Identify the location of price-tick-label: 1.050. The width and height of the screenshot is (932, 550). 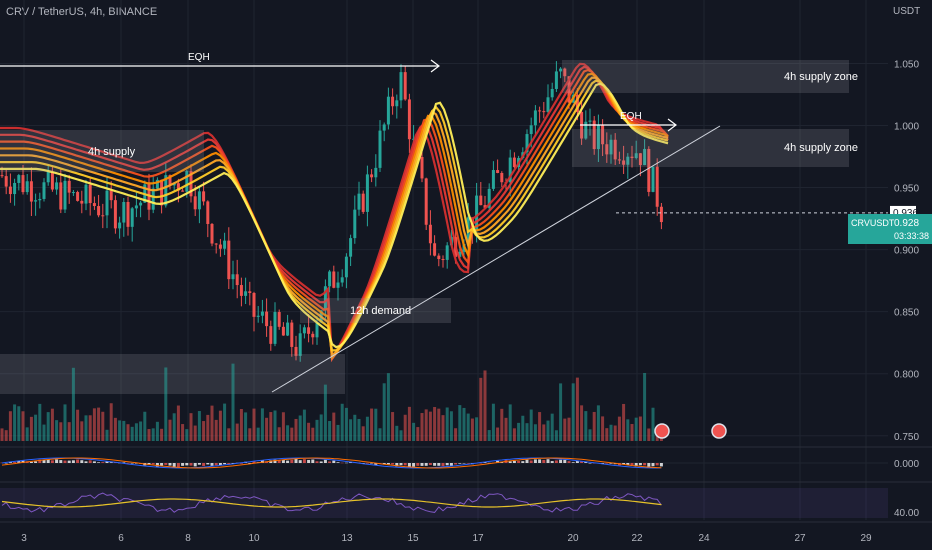
(906, 64).